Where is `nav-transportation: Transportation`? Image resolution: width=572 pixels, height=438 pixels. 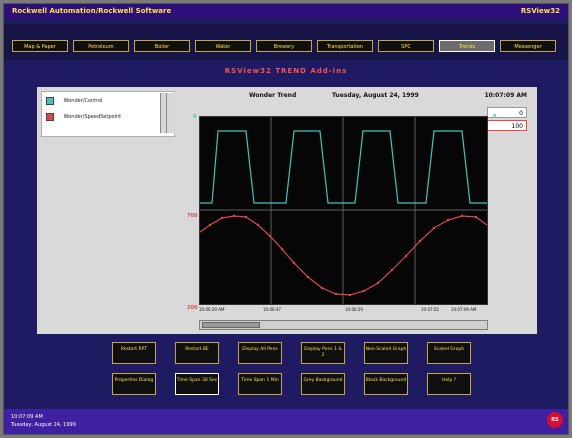
nav-transportation: Transportation is located at coordinates (345, 46).